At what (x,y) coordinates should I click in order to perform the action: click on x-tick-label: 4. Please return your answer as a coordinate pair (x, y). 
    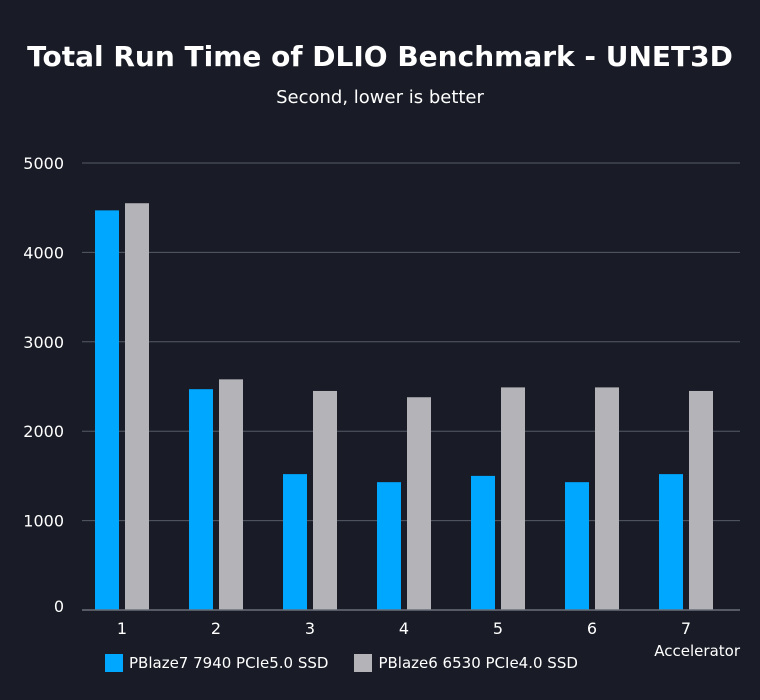
    Looking at the image, I should click on (404, 628).